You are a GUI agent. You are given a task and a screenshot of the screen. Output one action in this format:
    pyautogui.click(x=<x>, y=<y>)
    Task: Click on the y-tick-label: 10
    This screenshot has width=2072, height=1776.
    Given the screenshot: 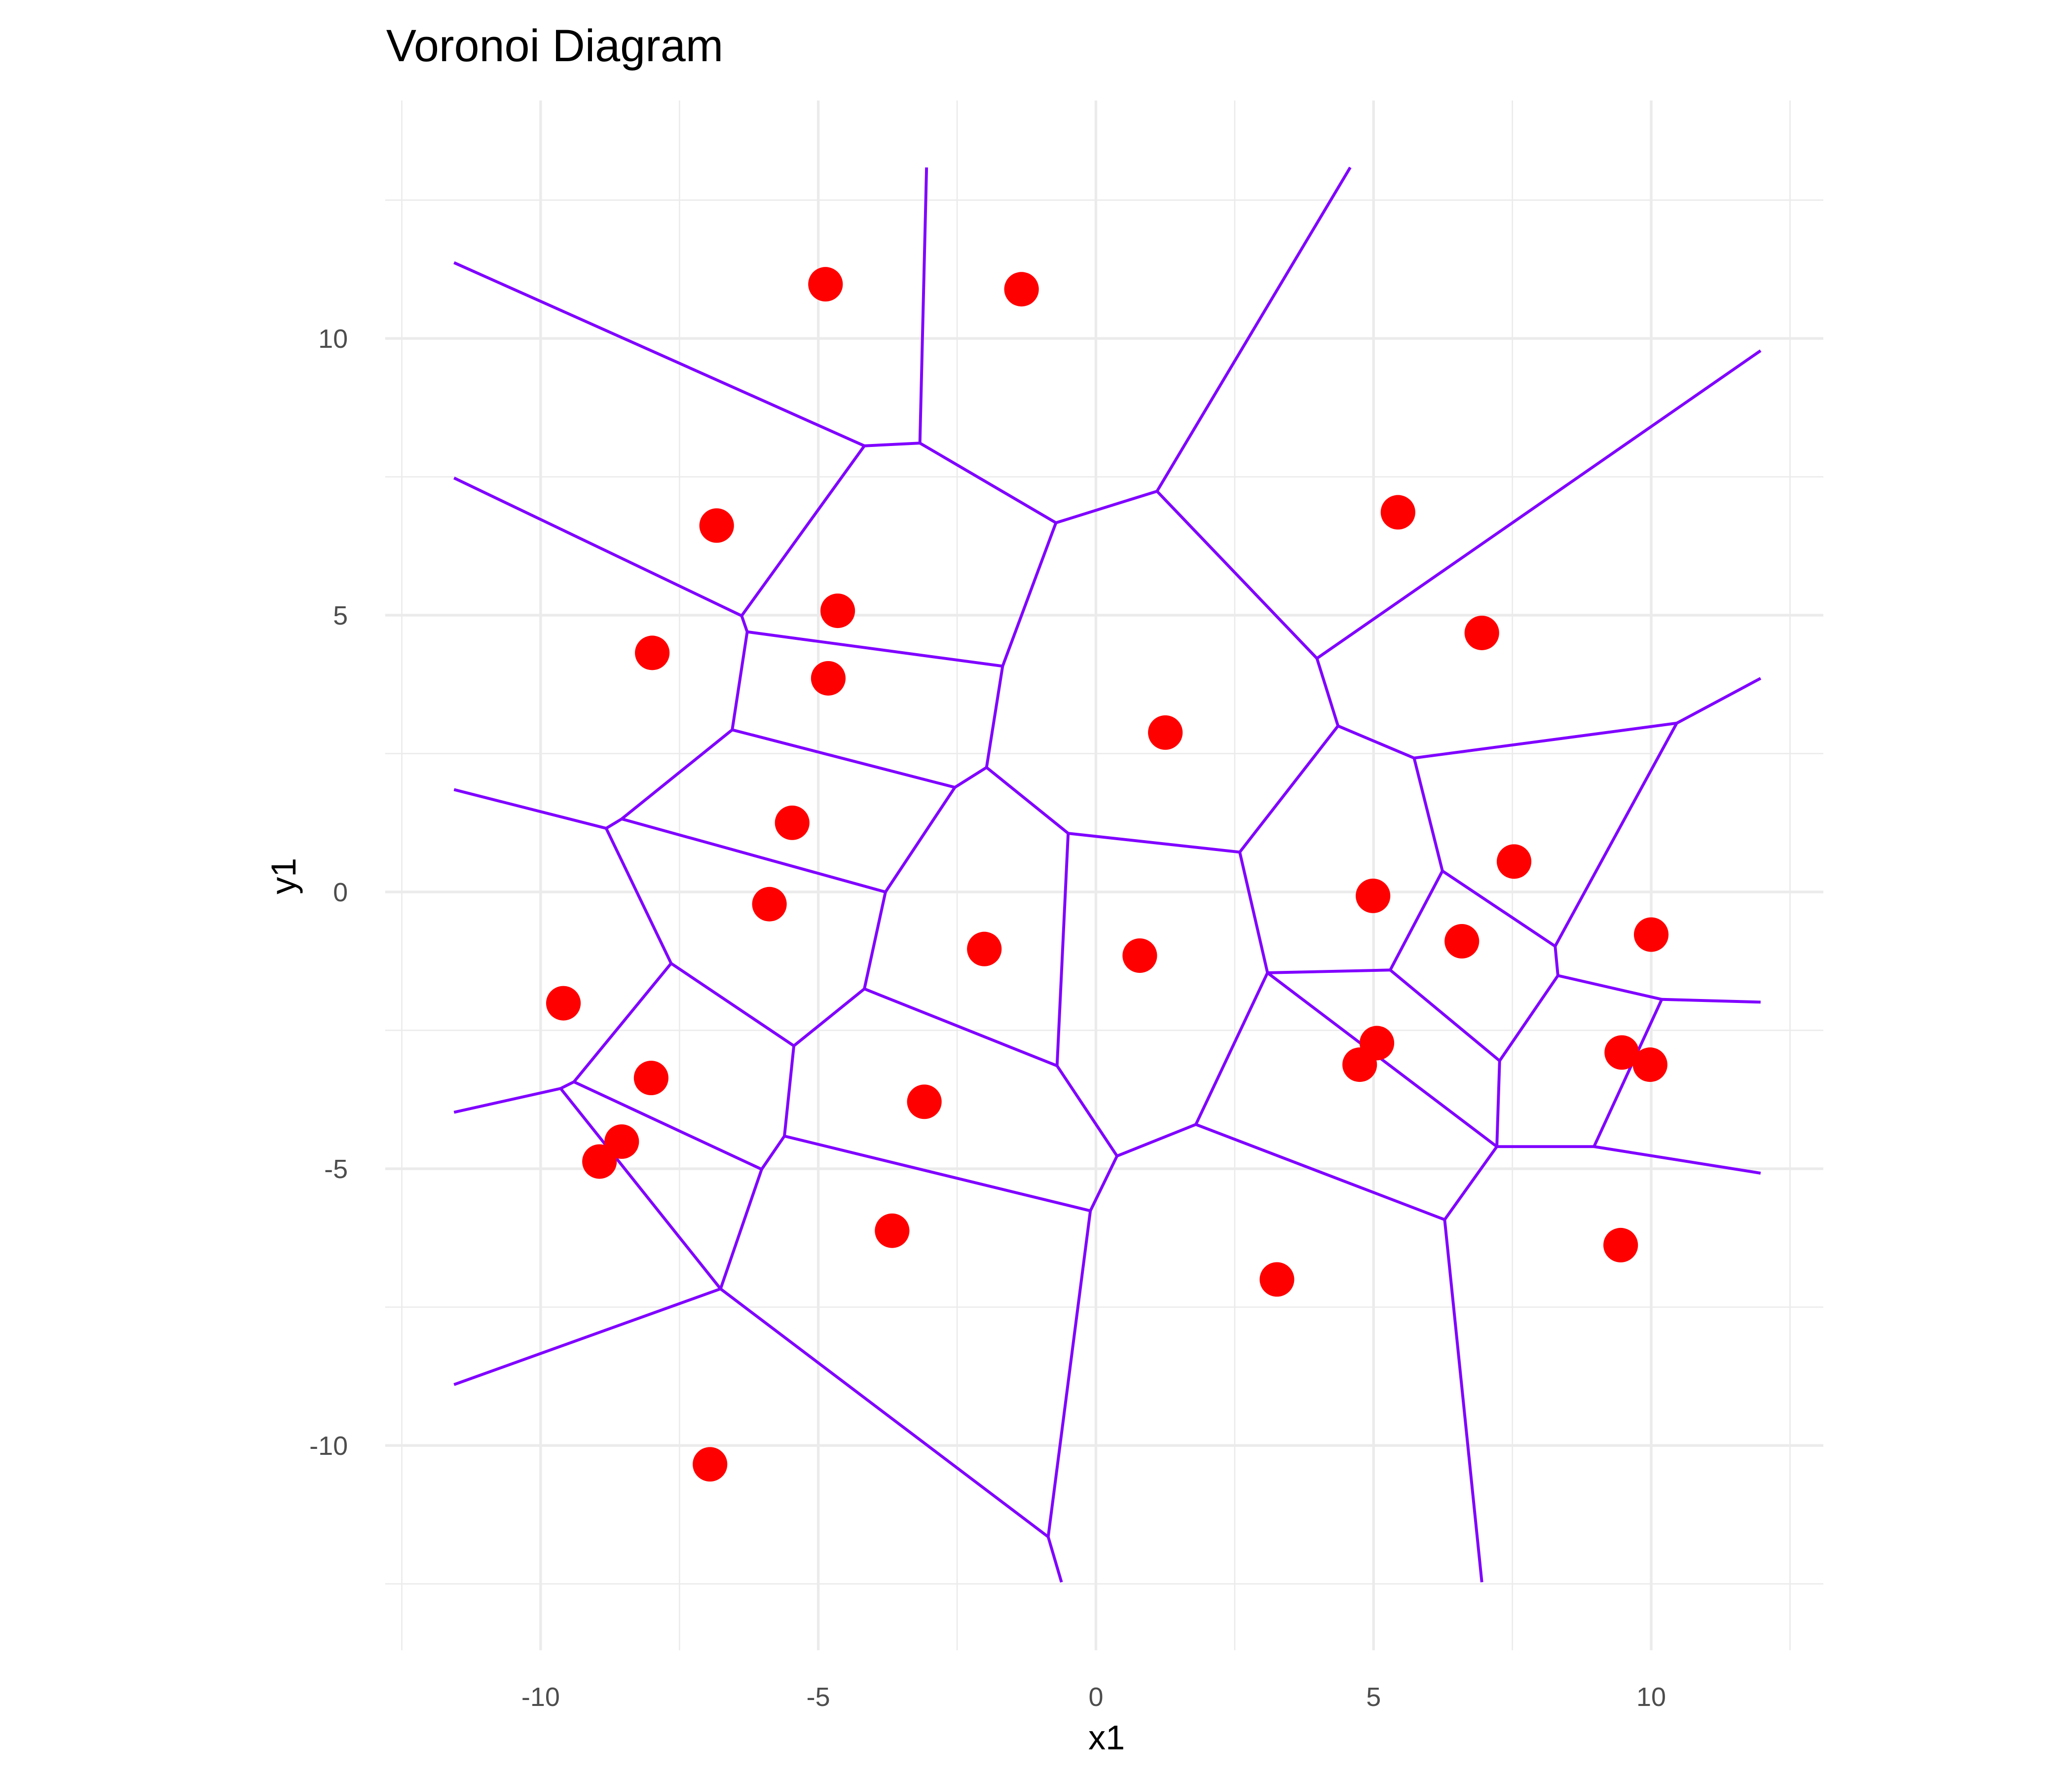 What is the action you would take?
    pyautogui.click(x=333, y=339)
    